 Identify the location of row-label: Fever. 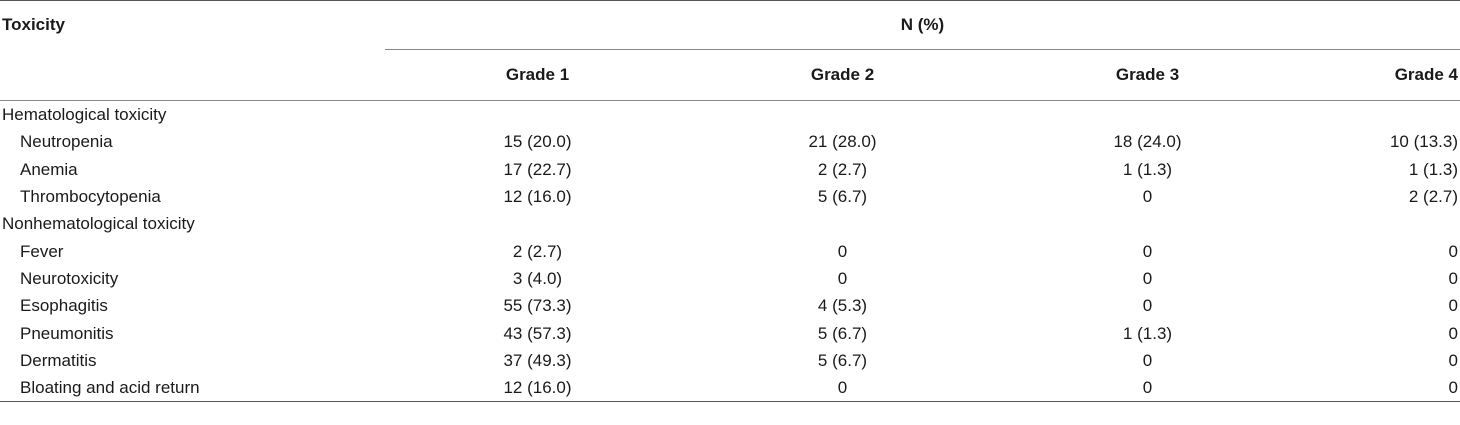
(42, 251).